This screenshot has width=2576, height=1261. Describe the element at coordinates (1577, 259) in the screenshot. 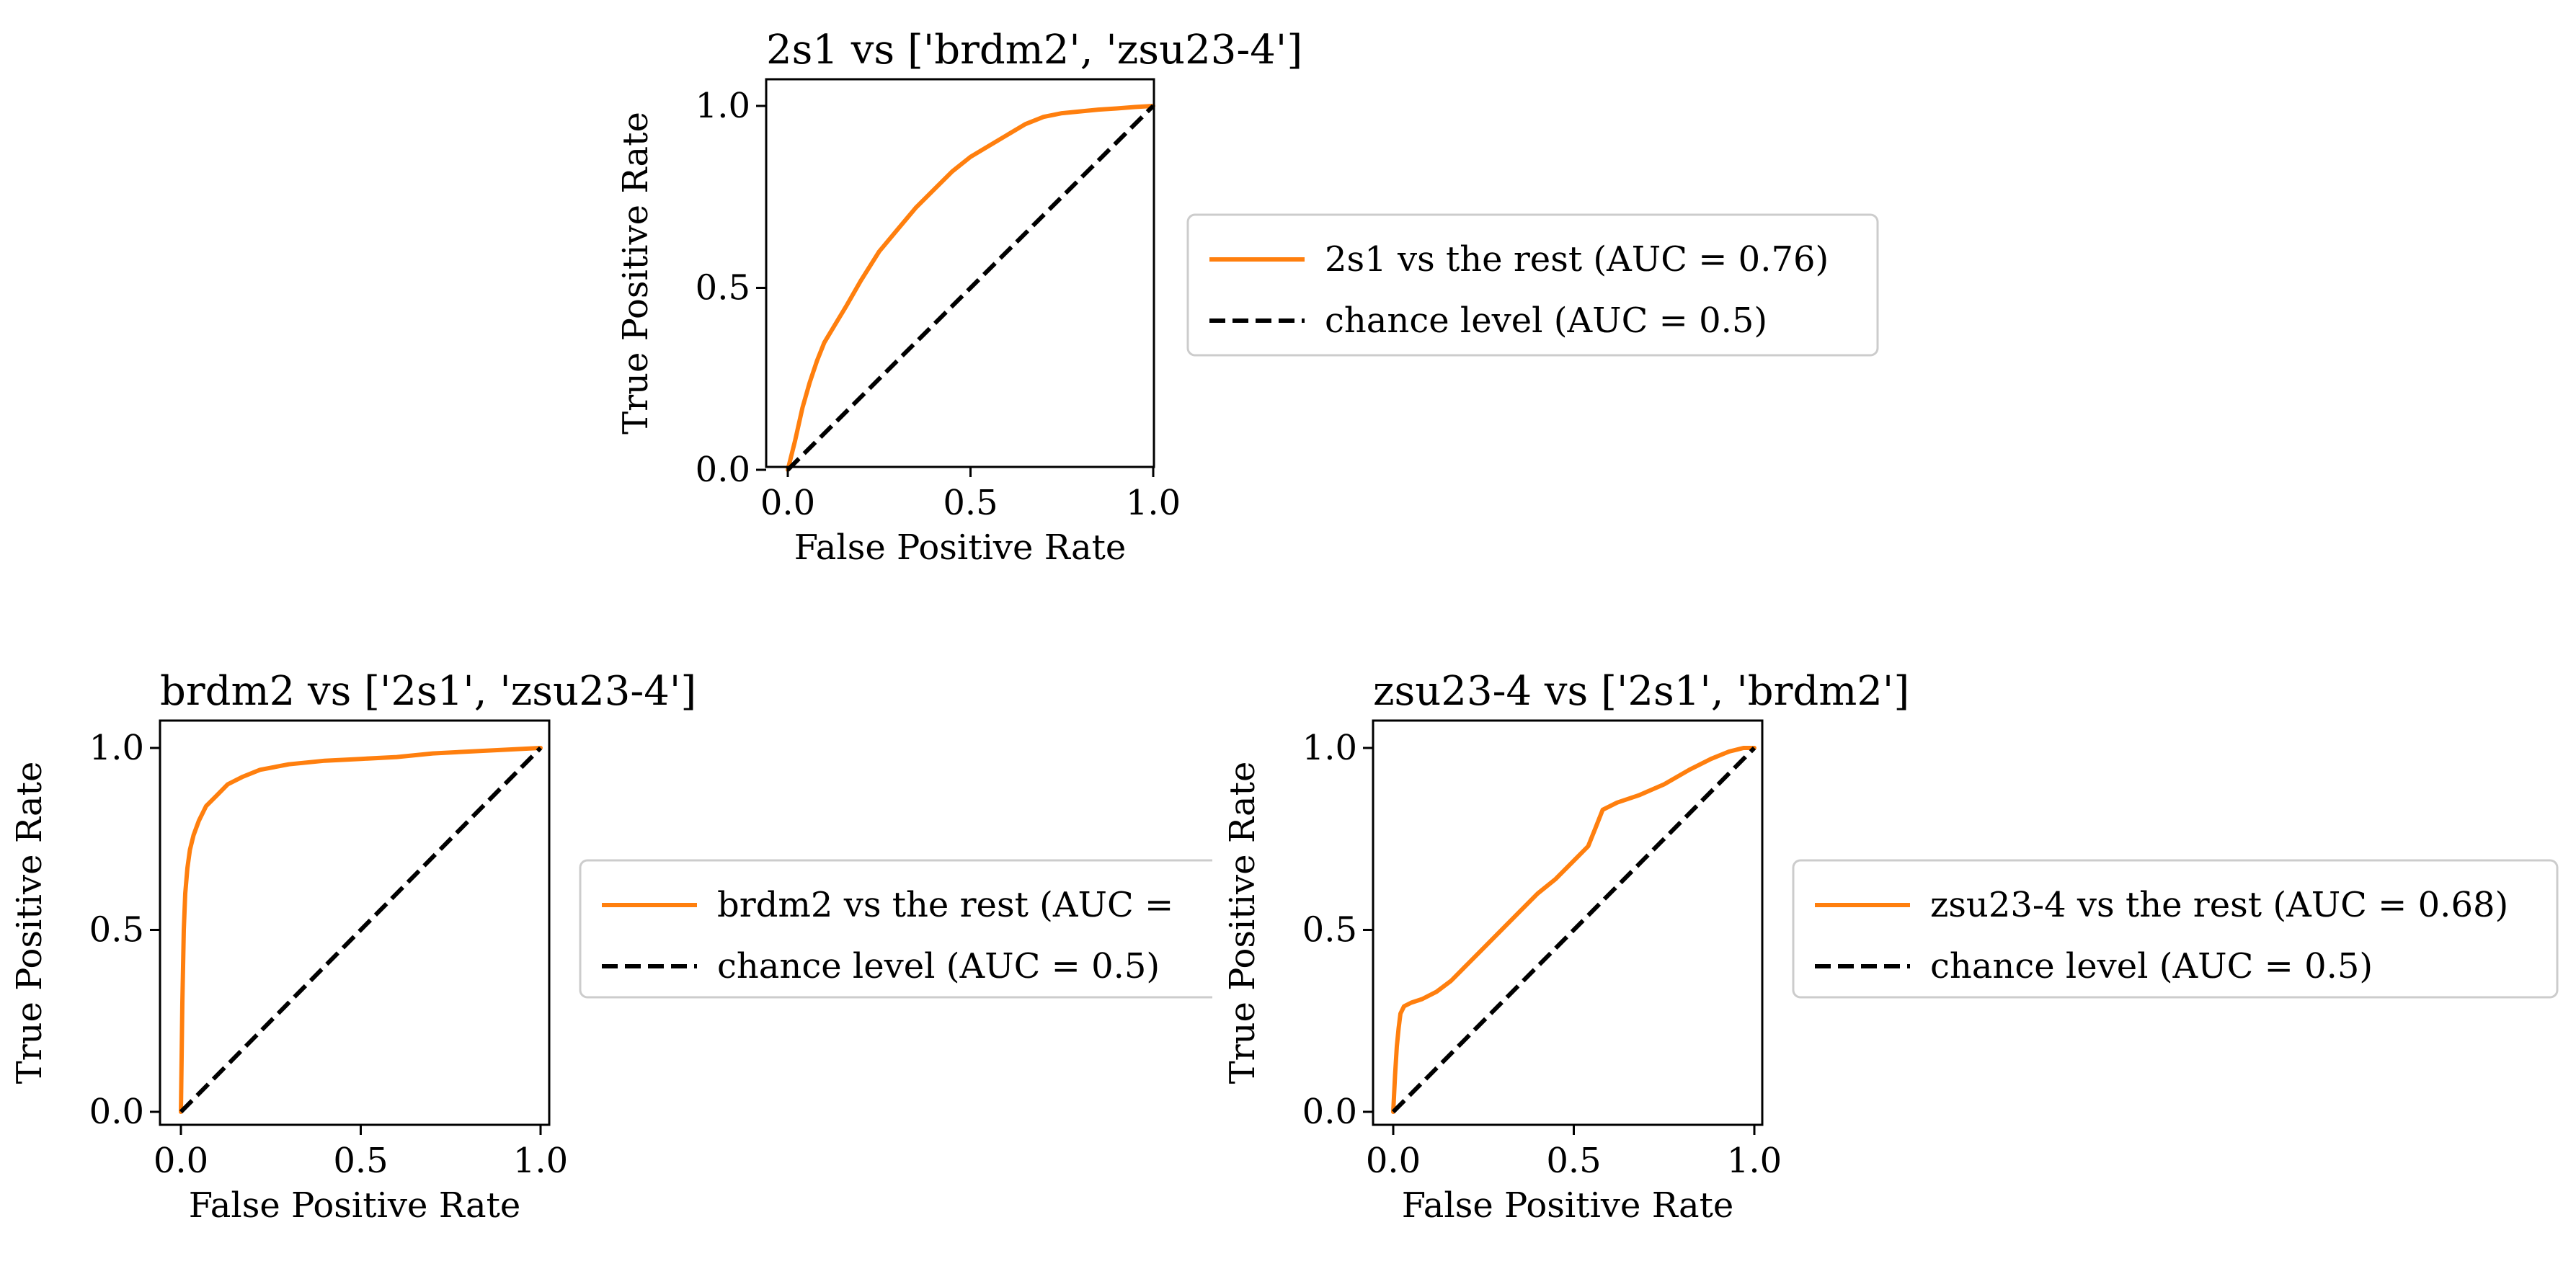

I see `legend-entry-label: 2s1 vs the rest (AUC = 0.76)` at that location.